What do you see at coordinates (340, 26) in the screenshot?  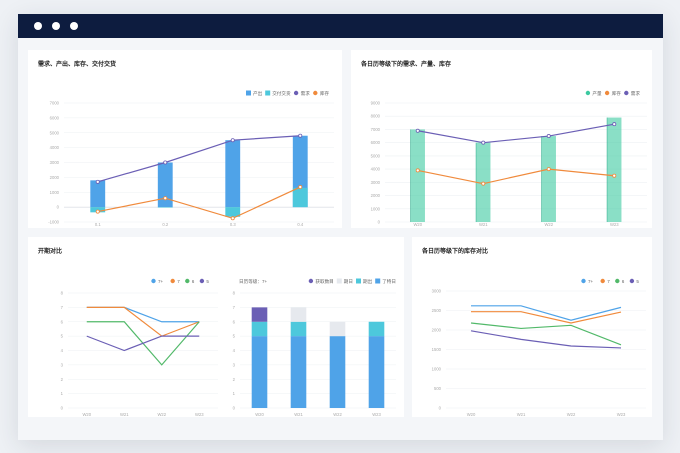 I see `window-titlebar` at bounding box center [340, 26].